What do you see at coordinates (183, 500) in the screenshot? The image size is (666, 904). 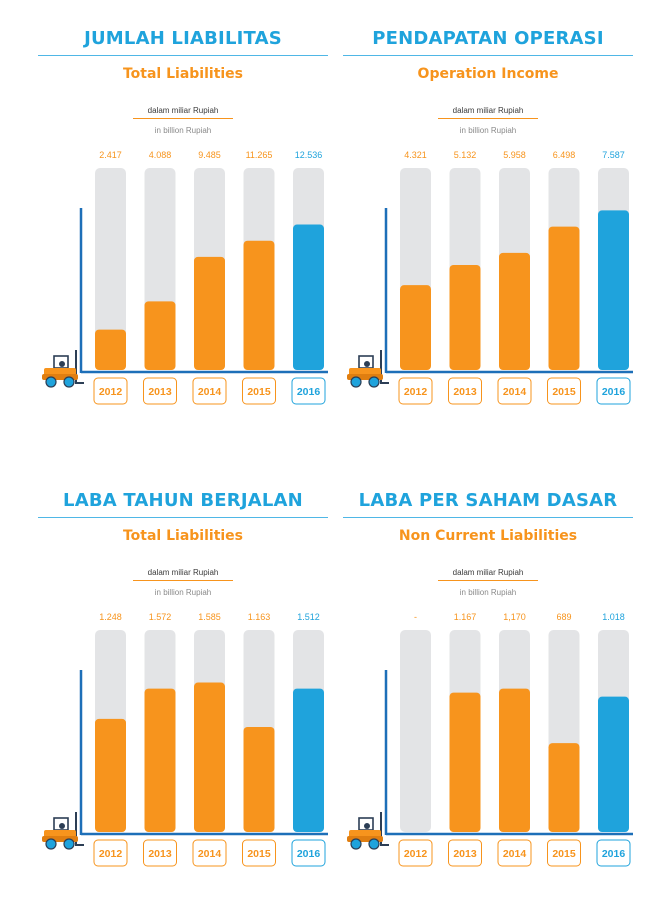 I see `panel-title: LABA TAHUN BERJALAN` at bounding box center [183, 500].